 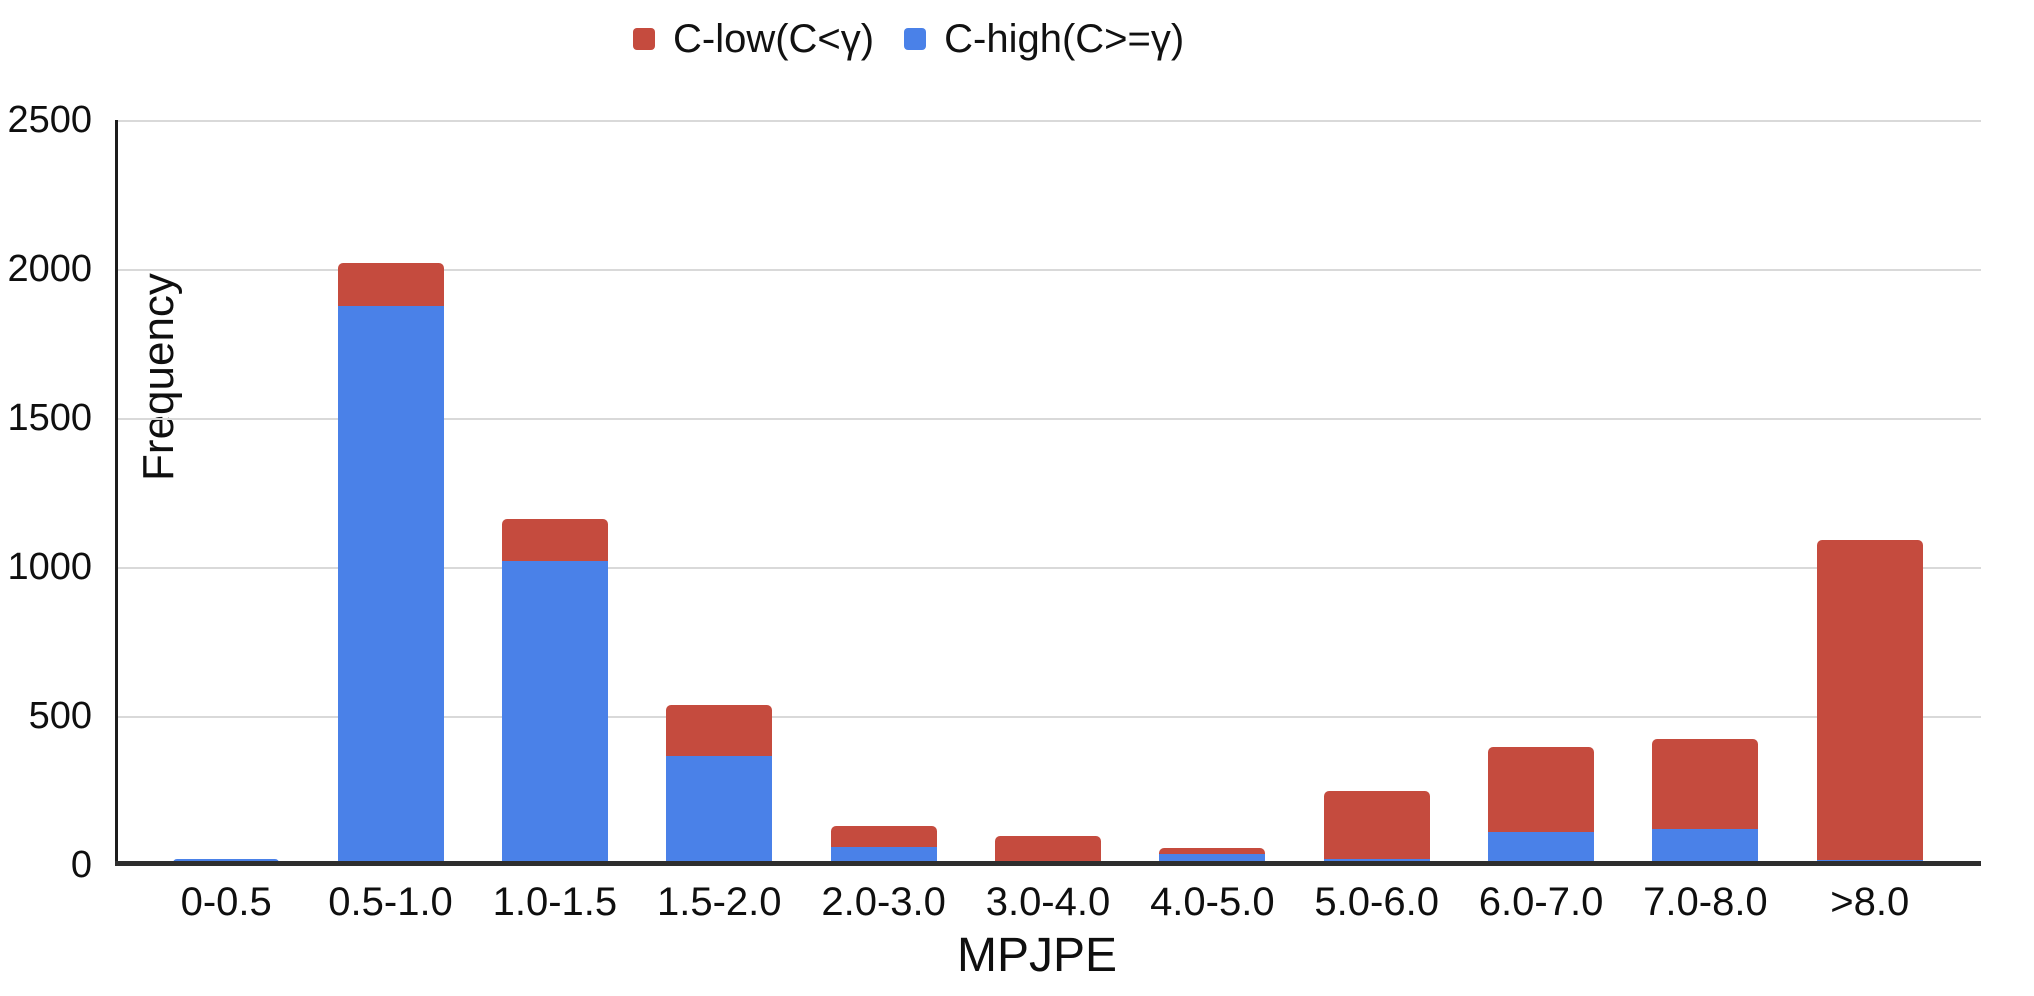 I want to click on y-tick-label: 0, so click(x=81, y=865).